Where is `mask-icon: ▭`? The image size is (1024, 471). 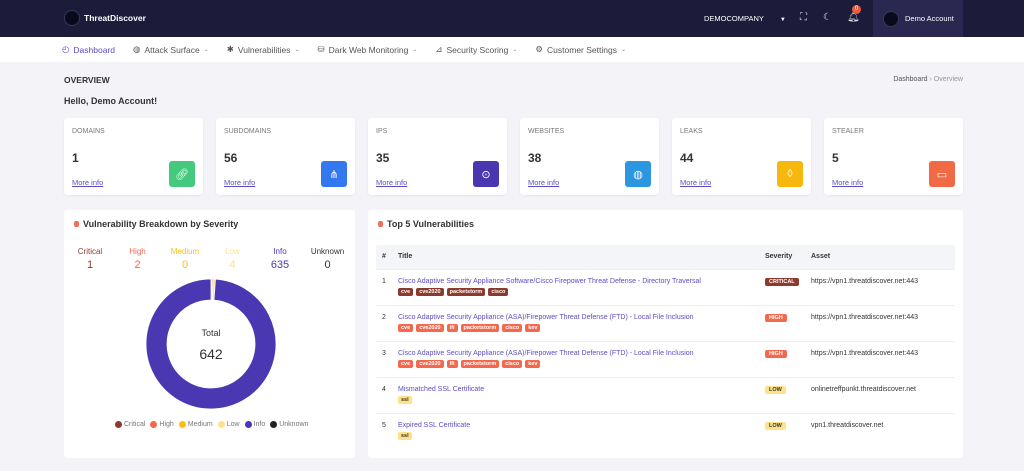
mask-icon: ▭ is located at coordinates (942, 174).